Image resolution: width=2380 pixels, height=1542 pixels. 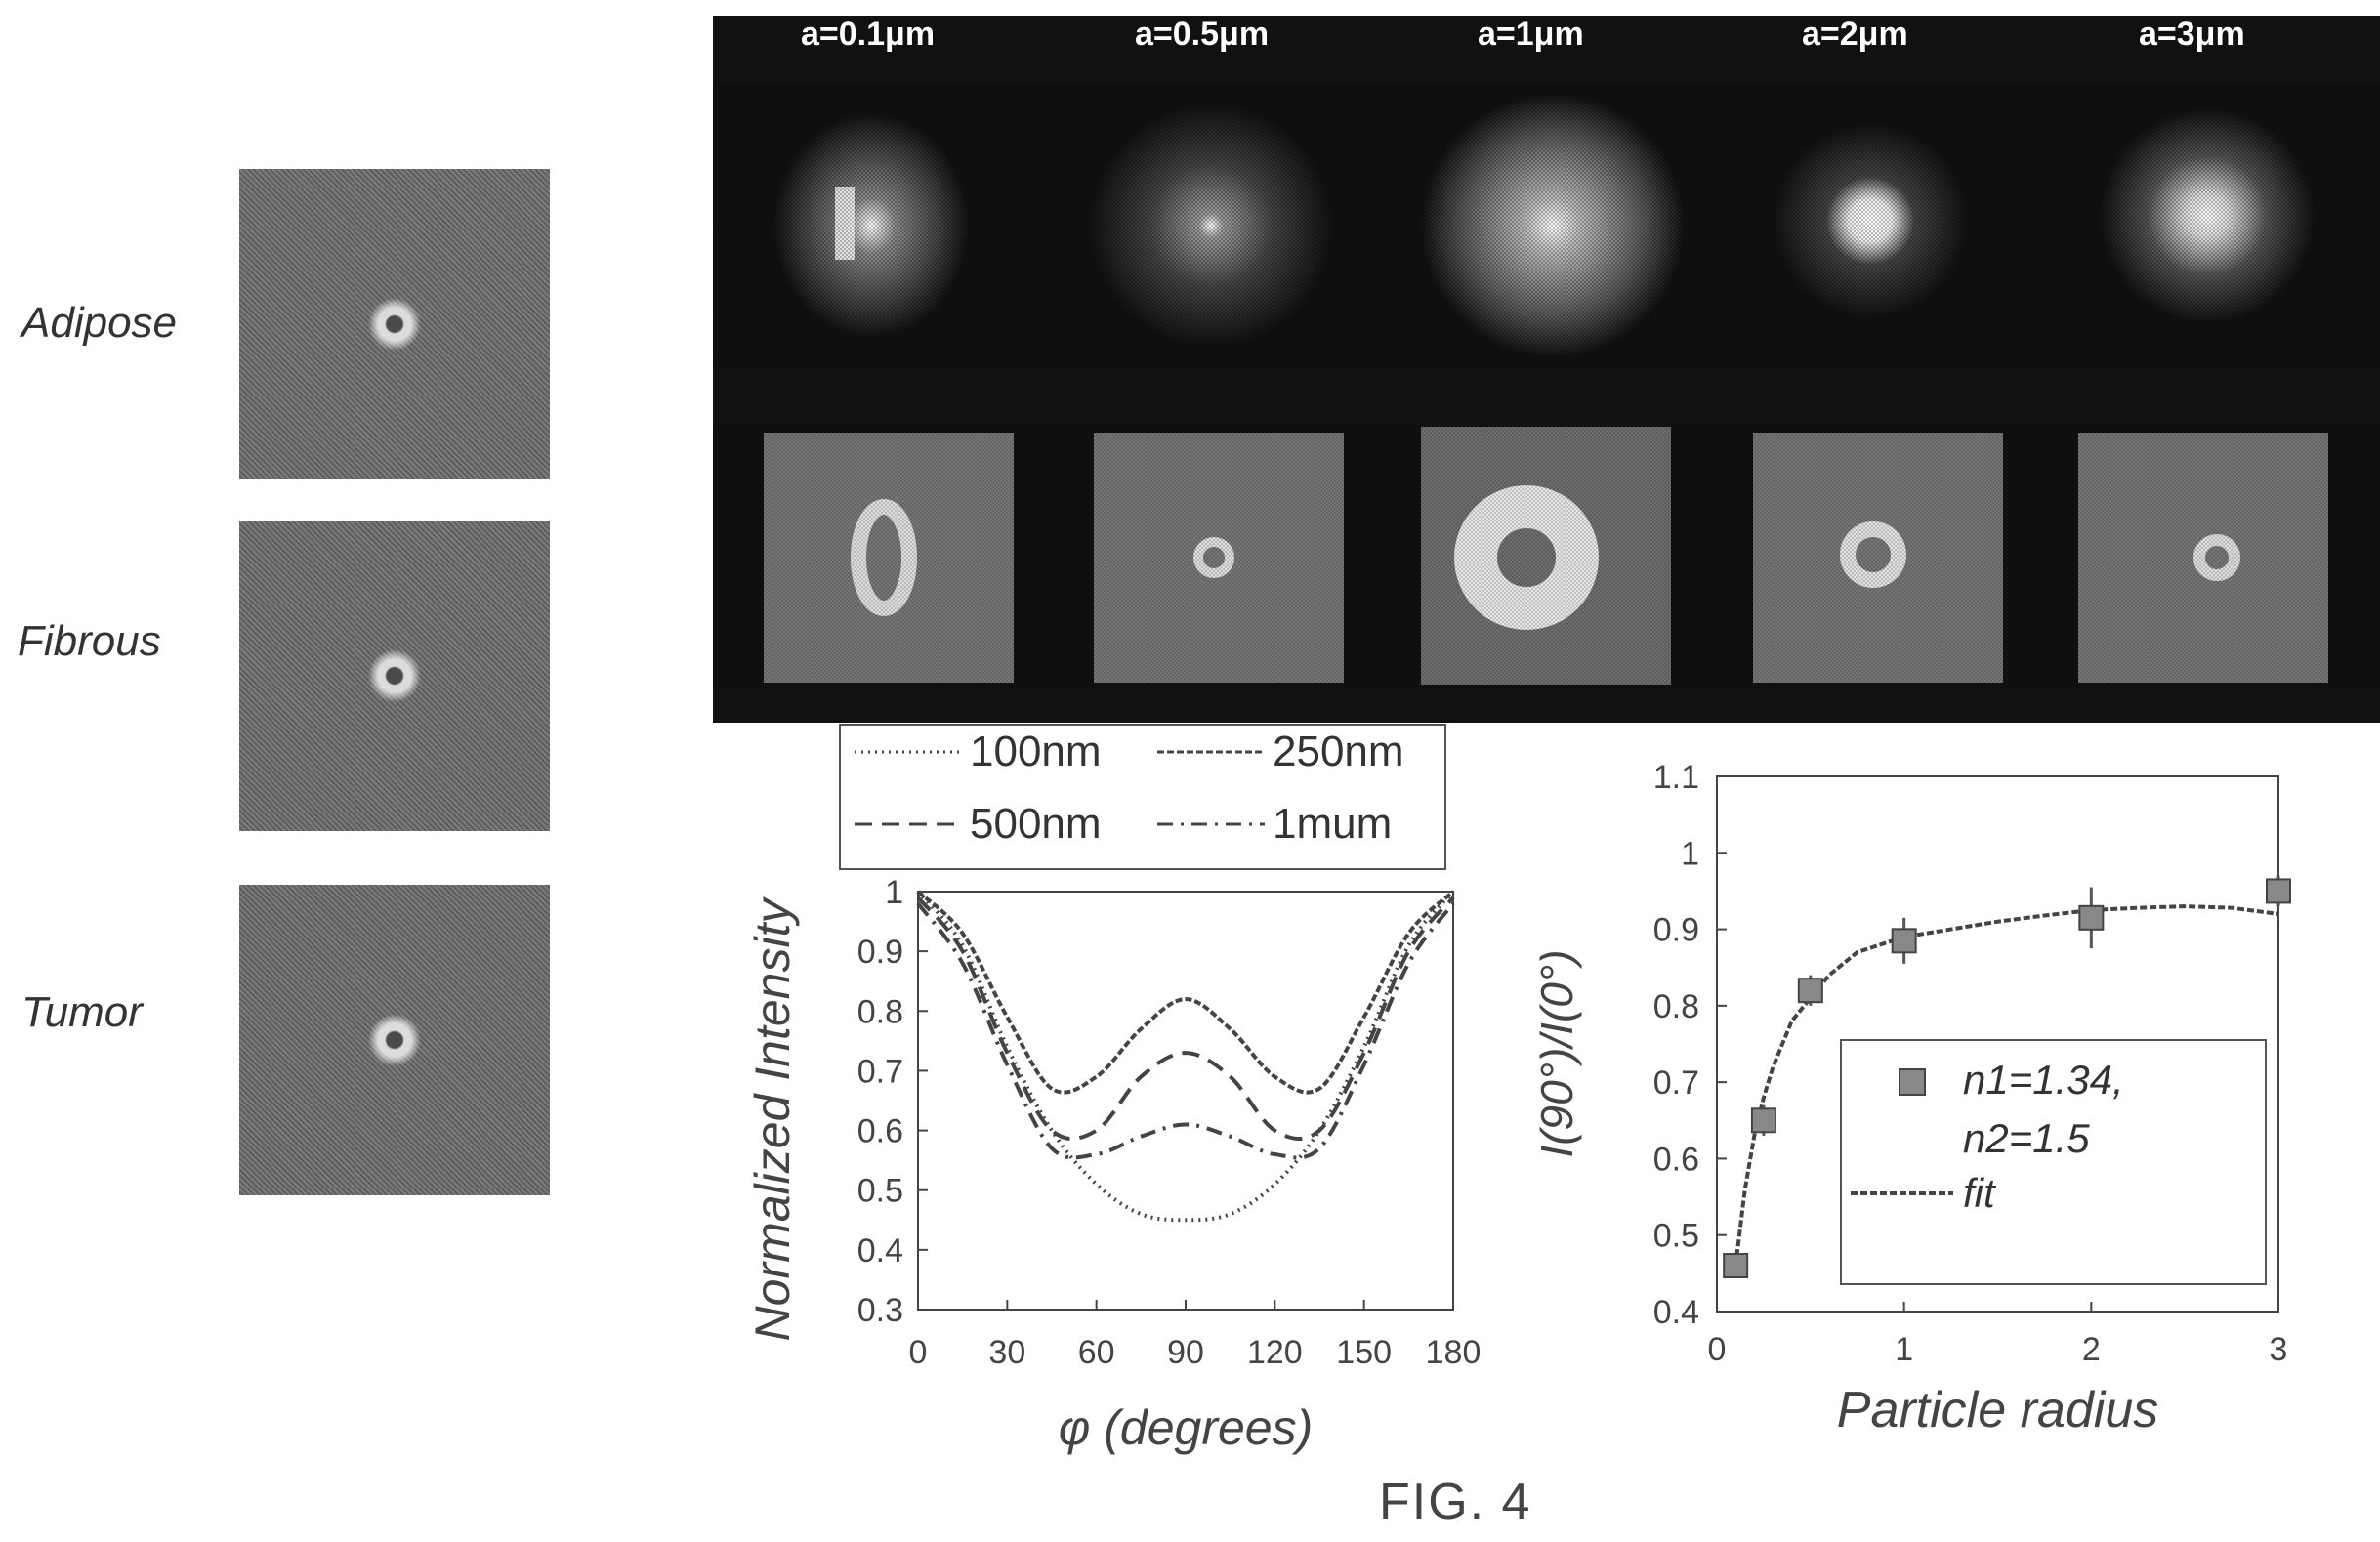 I want to click on tissue-label-fibrous: Fibrous, so click(x=89, y=641).